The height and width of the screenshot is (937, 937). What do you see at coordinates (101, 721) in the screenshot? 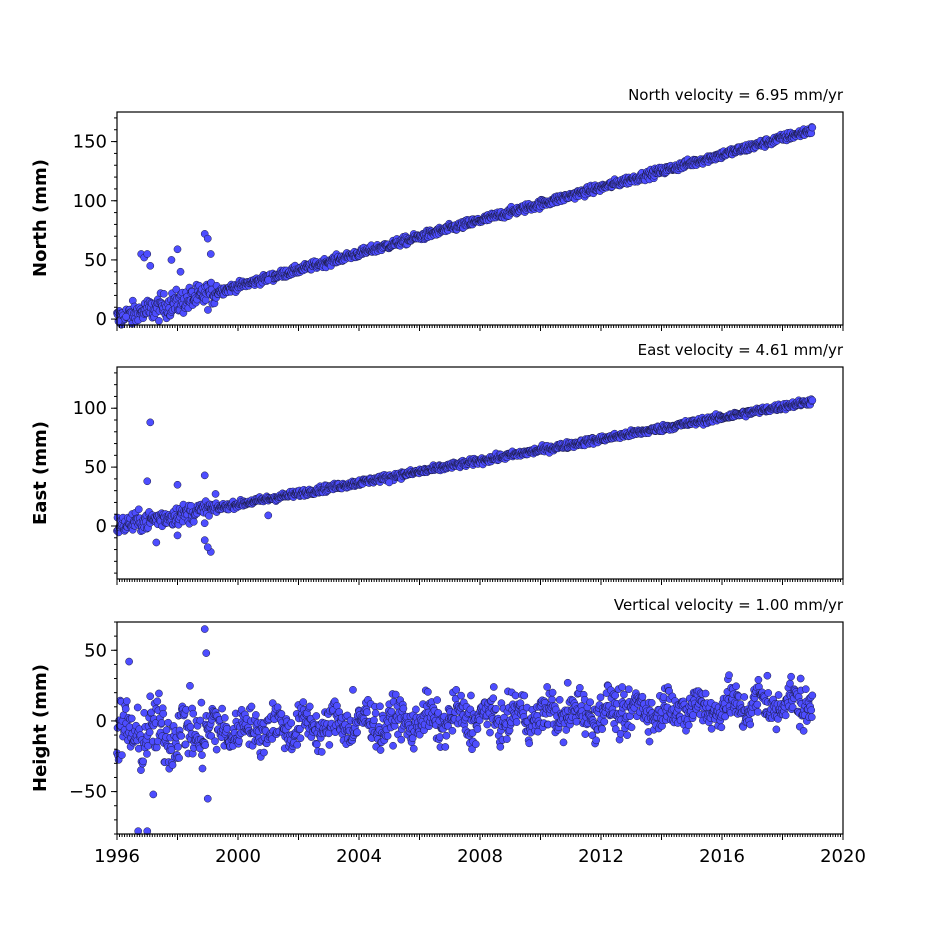
I see `height-ytick-label: 0` at bounding box center [101, 721].